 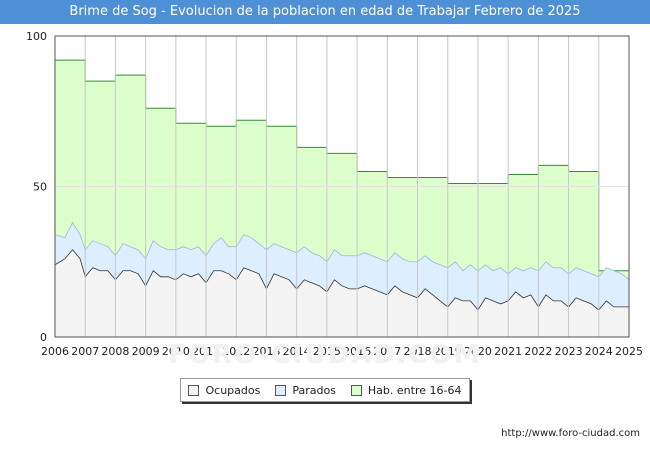 I want to click on x-tick-label: 2022, so click(x=538, y=351).